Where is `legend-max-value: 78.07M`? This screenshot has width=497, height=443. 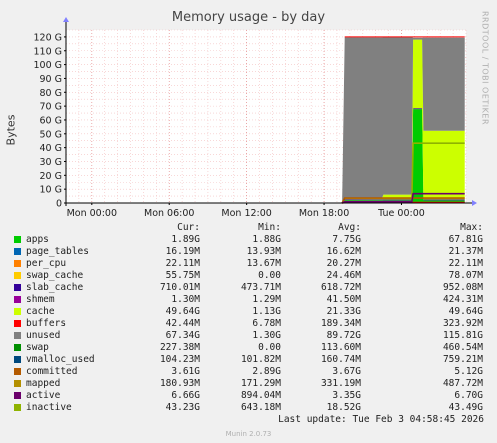 legend-max-value: 78.07M is located at coordinates (465, 275).